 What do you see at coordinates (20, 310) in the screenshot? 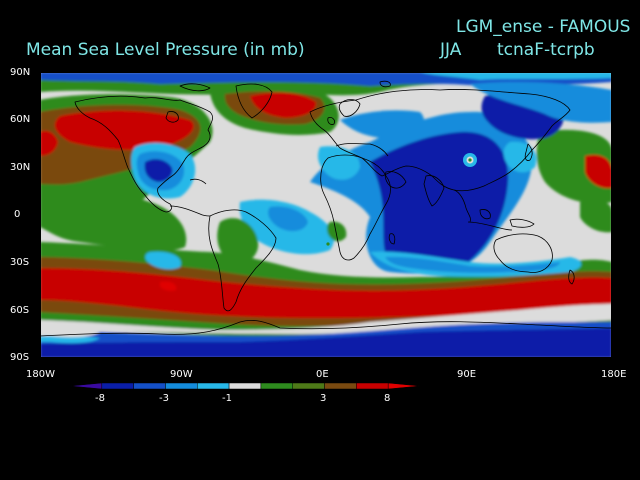
I see `lat-label-60s: 60S` at bounding box center [20, 310].